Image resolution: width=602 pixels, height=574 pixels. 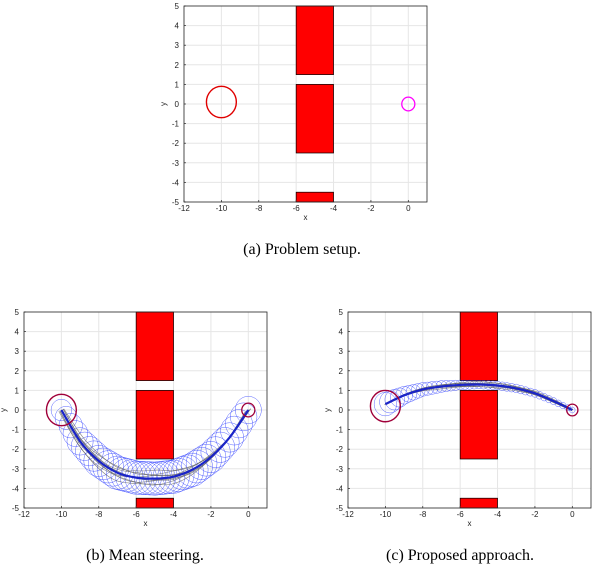 I want to click on caption-problem-setup: (a) Problem setup., so click(x=302, y=249).